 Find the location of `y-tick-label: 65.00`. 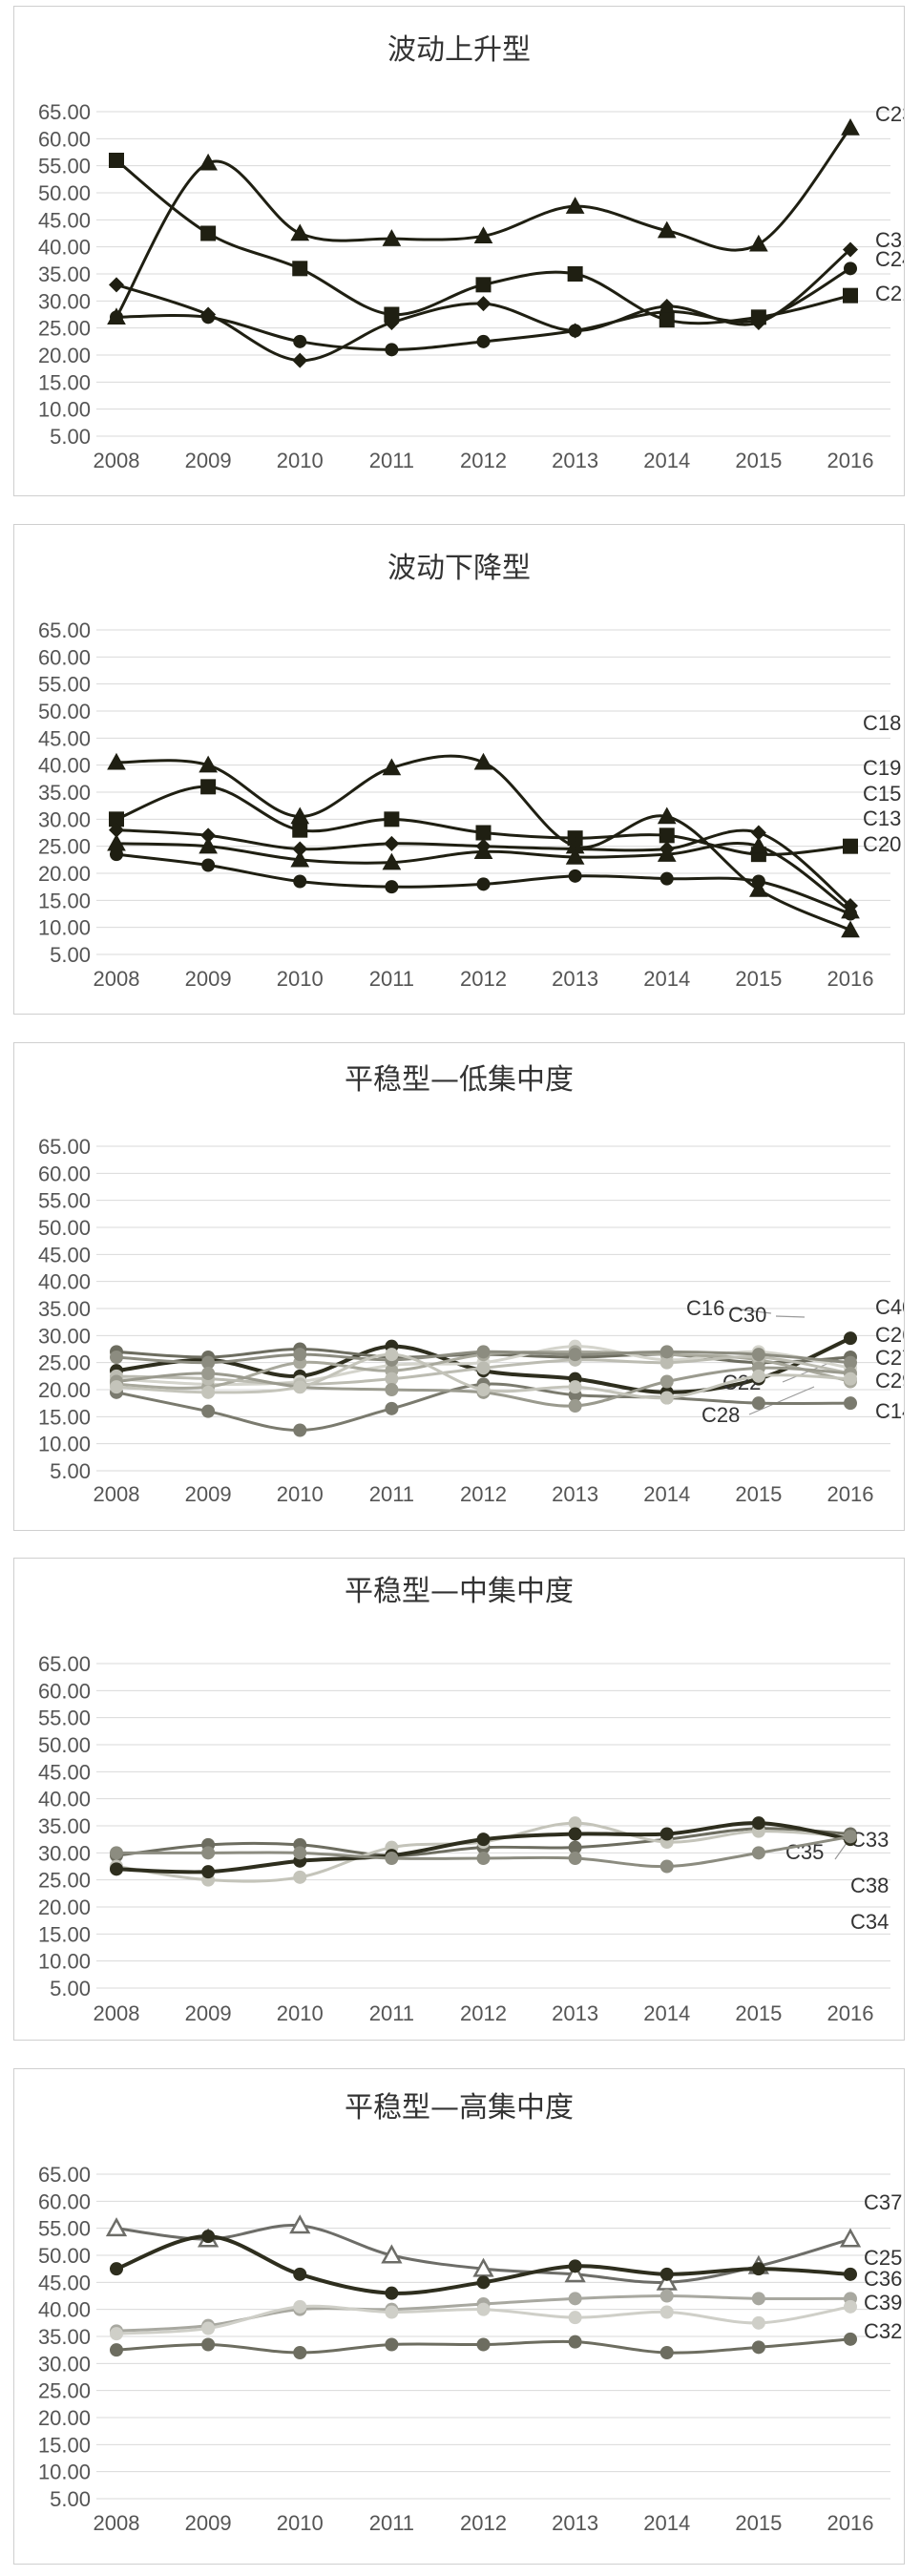

y-tick-label: 65.00 is located at coordinates (64, 1664).